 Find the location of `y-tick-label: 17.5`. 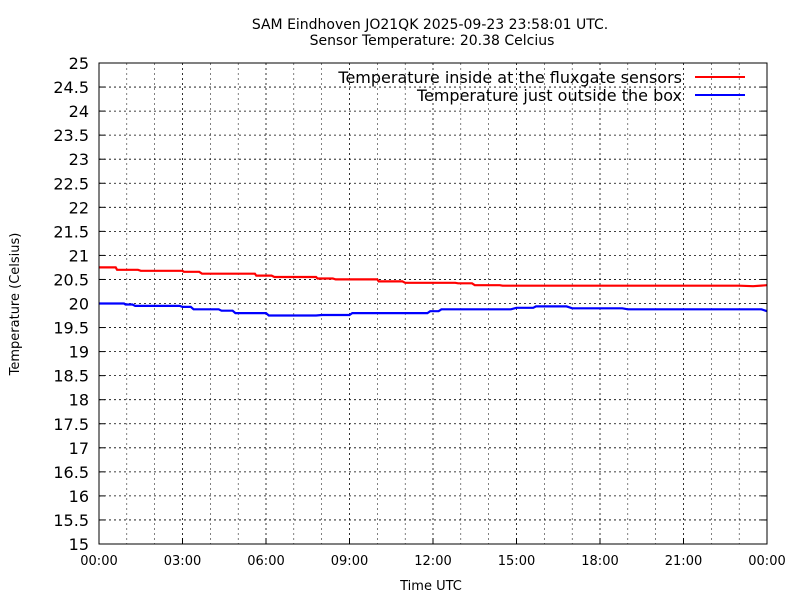

y-tick-label: 17.5 is located at coordinates (71, 424).